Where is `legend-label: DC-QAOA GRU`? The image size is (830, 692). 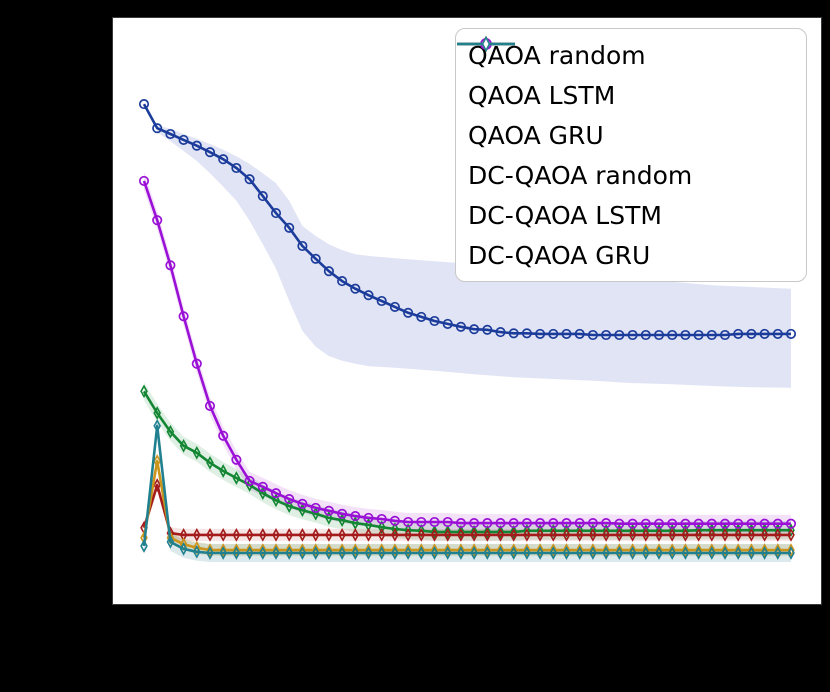 legend-label: DC-QAOA GRU is located at coordinates (559, 255).